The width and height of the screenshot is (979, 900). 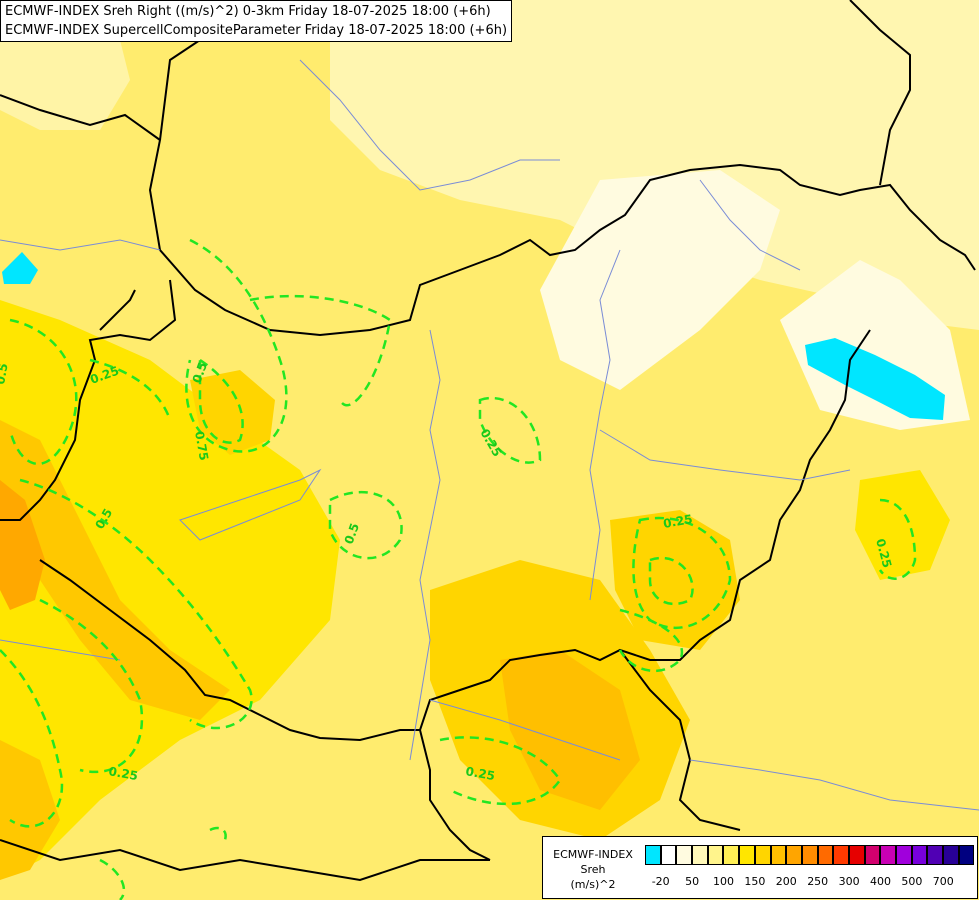 I want to click on legend-tick-label: 500, so click(x=912, y=881).